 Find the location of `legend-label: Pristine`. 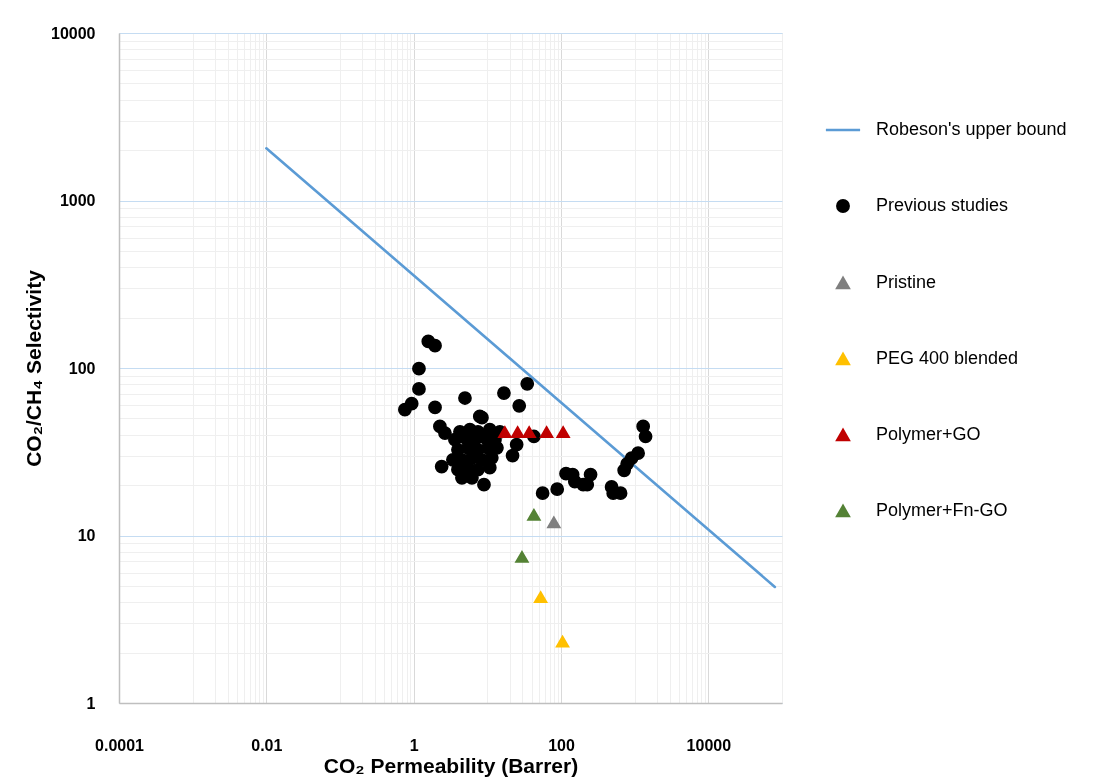

legend-label: Pristine is located at coordinates (906, 282).